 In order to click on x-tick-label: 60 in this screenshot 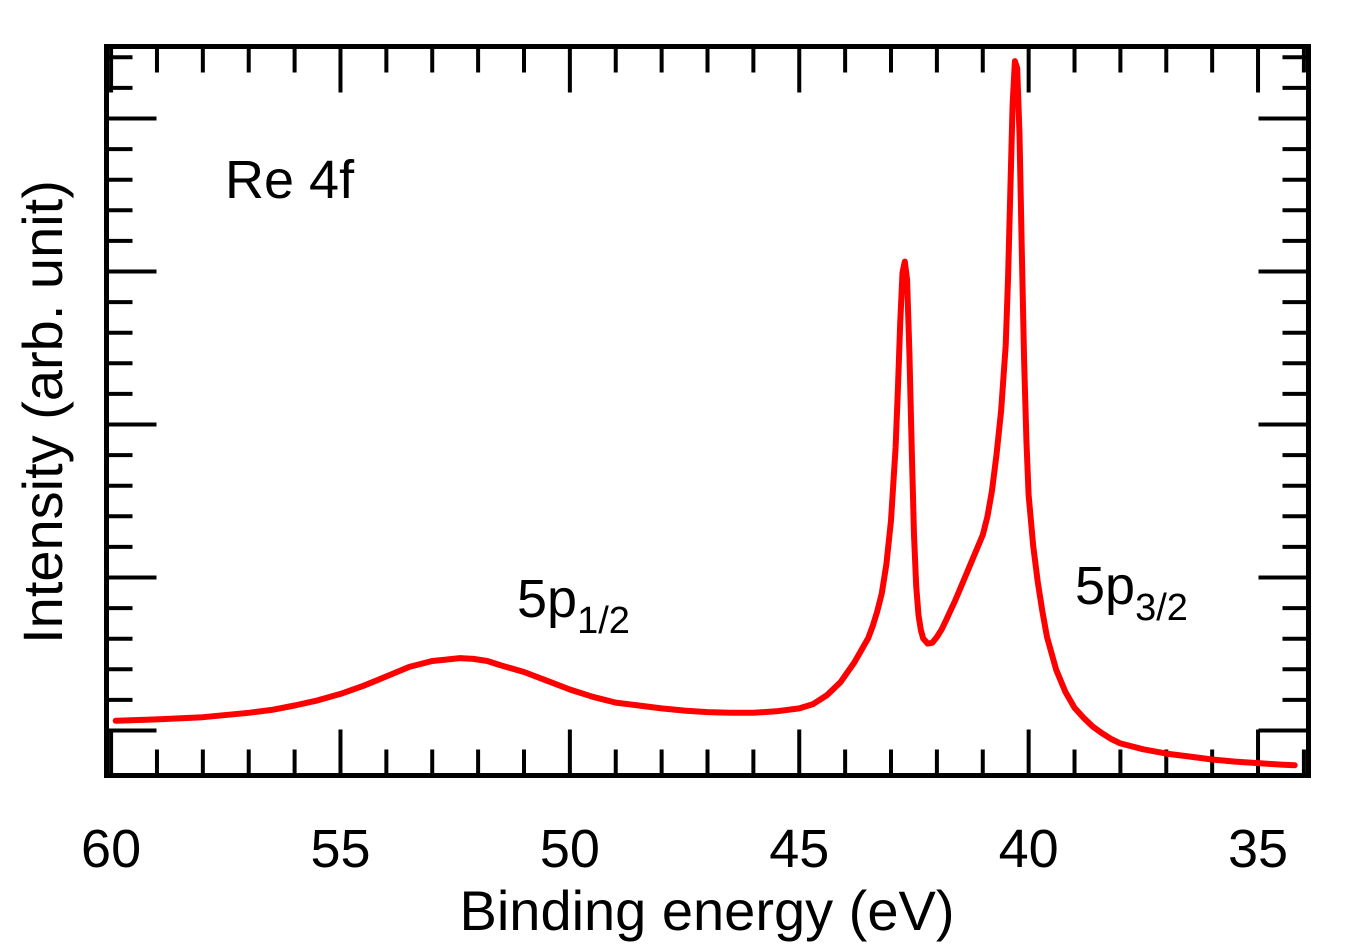, I will do `click(111, 849)`.